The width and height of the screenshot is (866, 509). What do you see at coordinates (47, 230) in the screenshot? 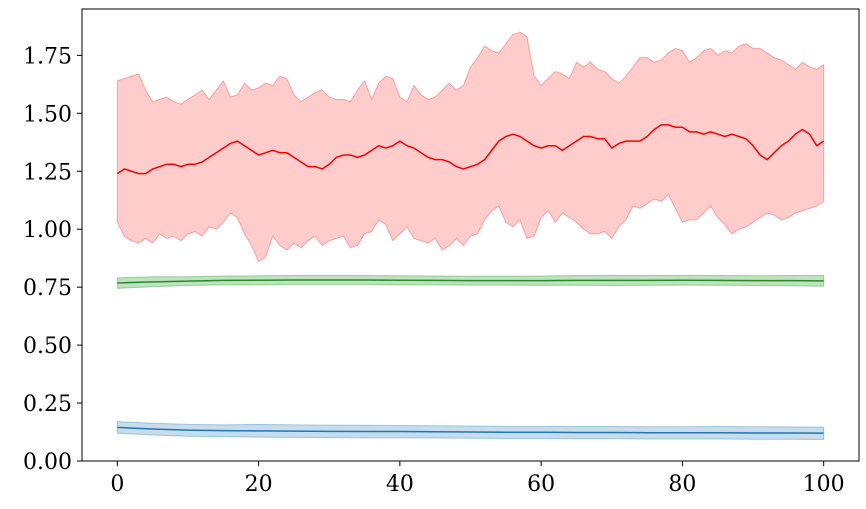
I see `y-tick-label: 1.00` at bounding box center [47, 230].